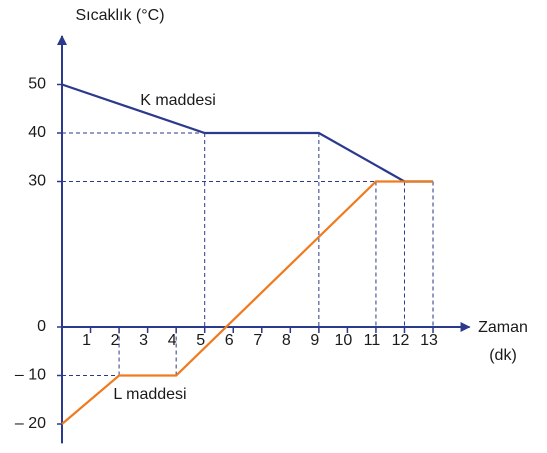  I want to click on x-tick-label: 5, so click(200, 340).